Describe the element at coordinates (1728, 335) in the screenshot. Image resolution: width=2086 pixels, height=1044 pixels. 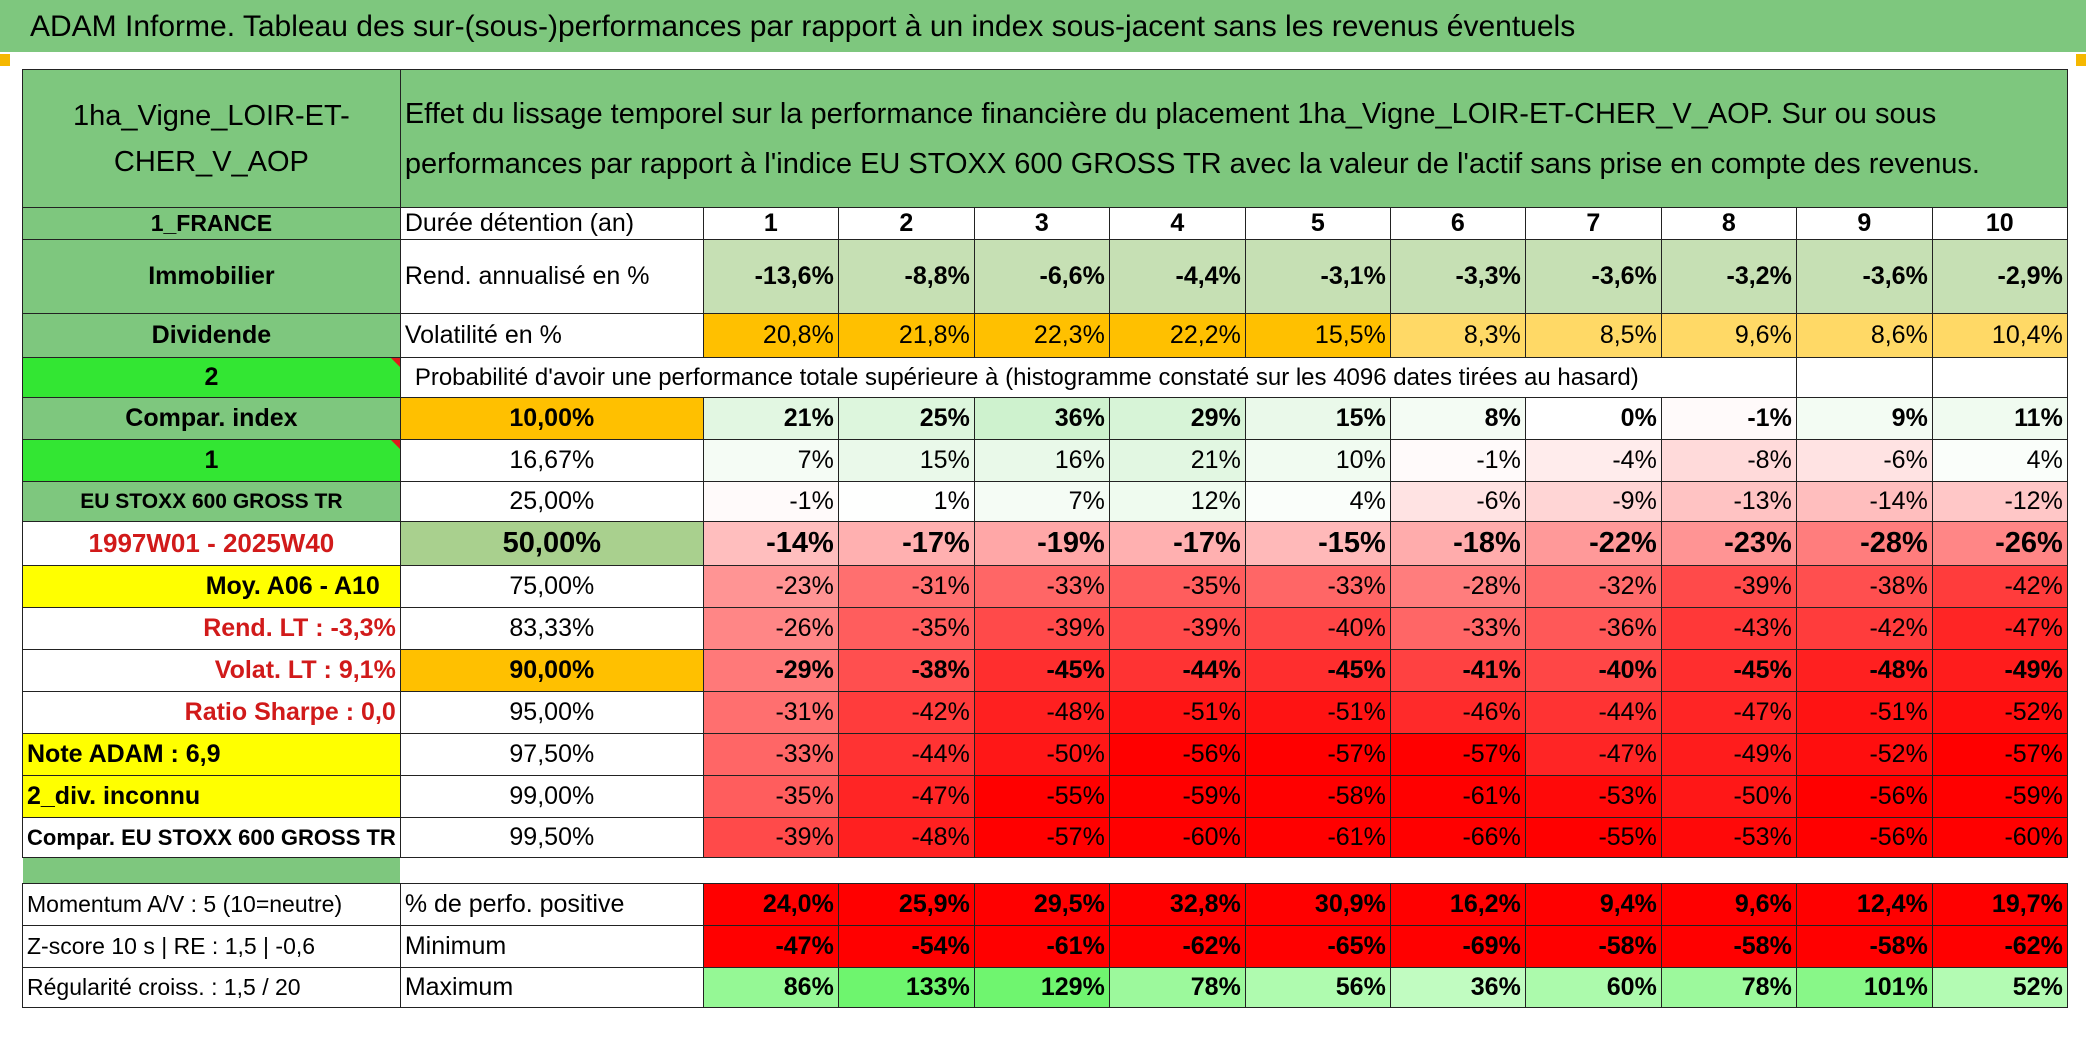
I see `volat-value: 9,6%` at that location.